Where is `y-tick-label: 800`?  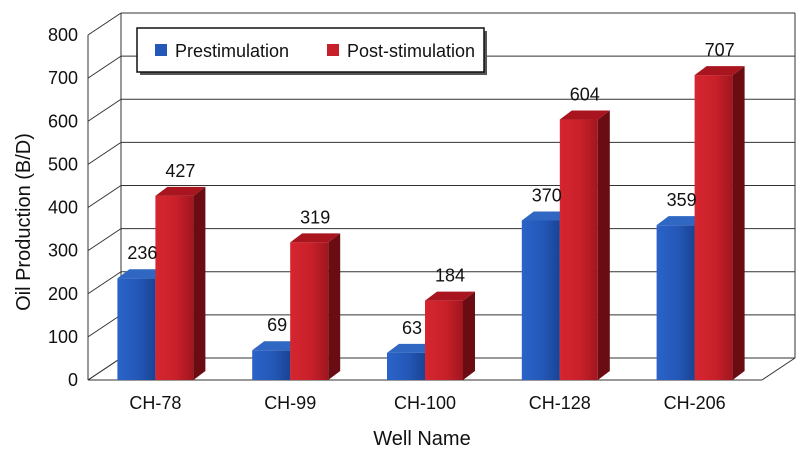 y-tick-label: 800 is located at coordinates (63, 35).